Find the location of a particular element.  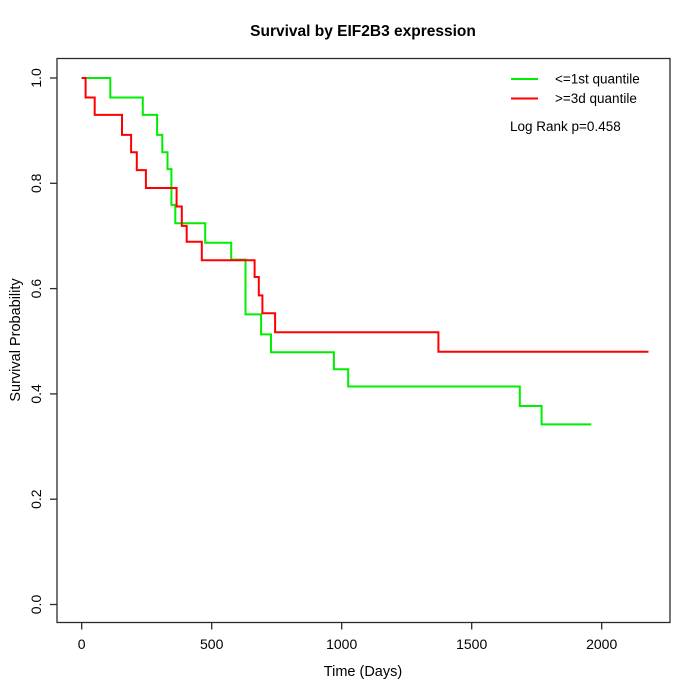

logrank-pvalue-text: Log Rank p=0.458 is located at coordinates (565, 126).